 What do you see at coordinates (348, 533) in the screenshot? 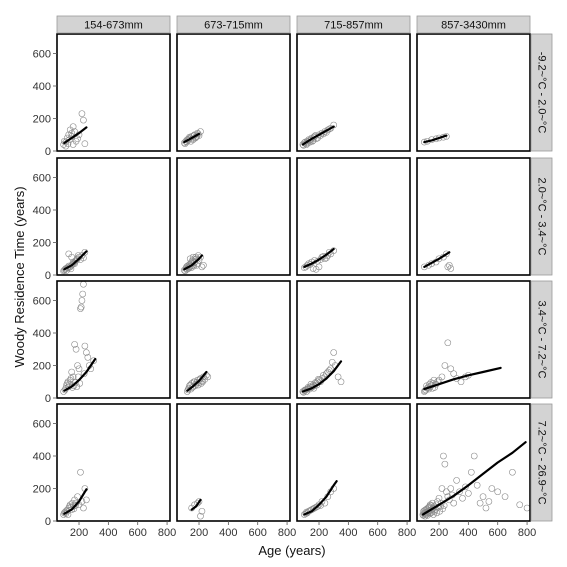
I see `x-tick-label: 400` at bounding box center [348, 533].